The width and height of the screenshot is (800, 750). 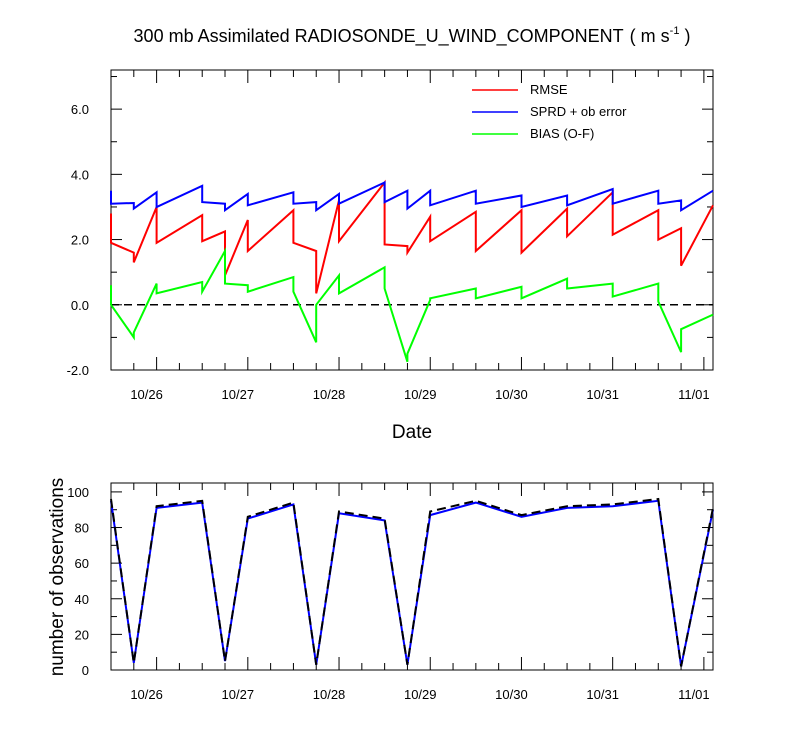 I want to click on units-superscript: -1, so click(x=675, y=31).